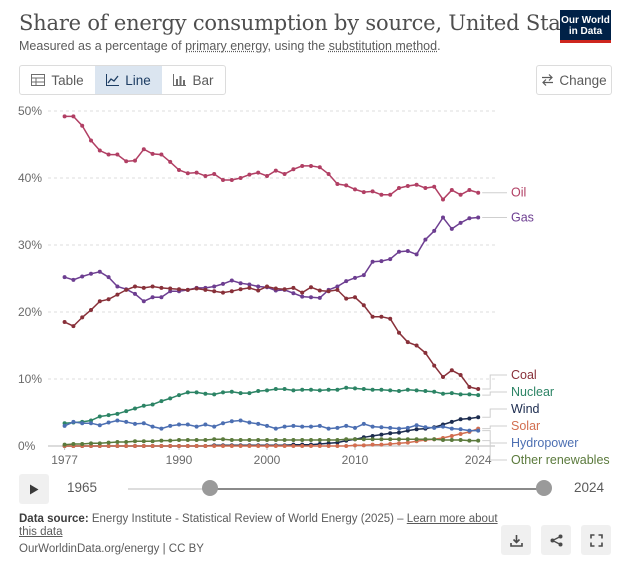 This screenshot has width=621, height=564. What do you see at coordinates (556, 540) in the screenshot?
I see `share-button` at bounding box center [556, 540].